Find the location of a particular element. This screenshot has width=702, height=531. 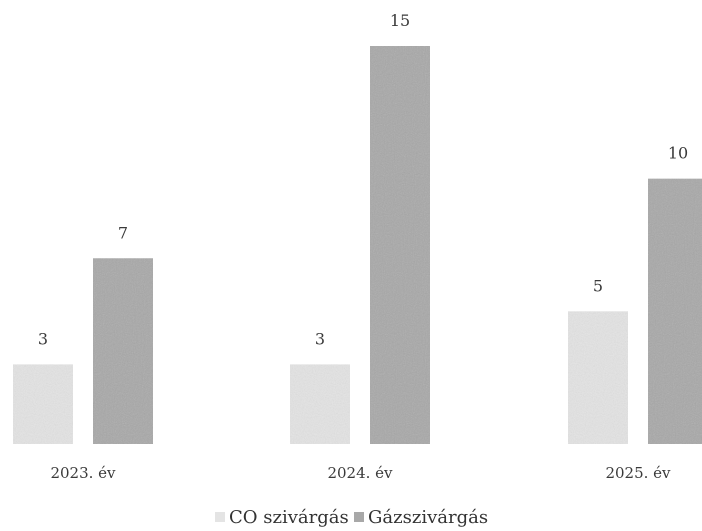

category-axis-labels: 2023. év 2024. év 2025. év is located at coordinates (360, 473).